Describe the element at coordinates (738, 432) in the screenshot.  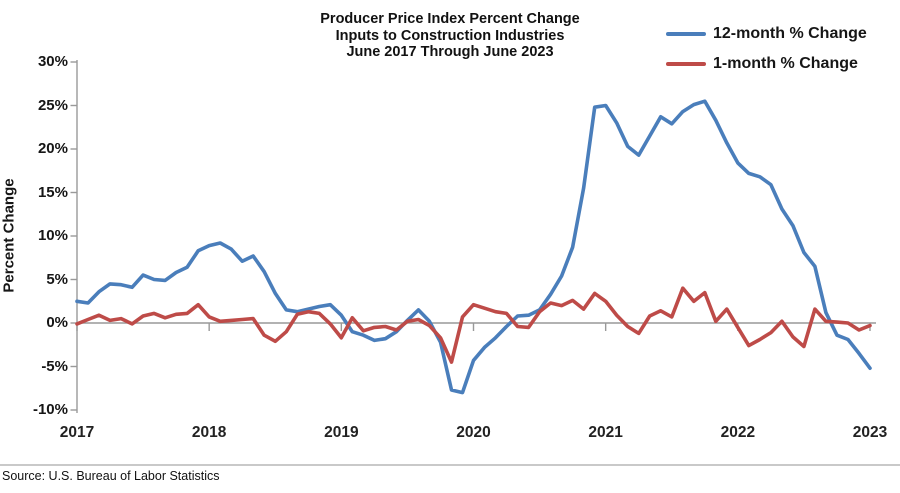
I see `x-axis-tick-label: 2022` at that location.